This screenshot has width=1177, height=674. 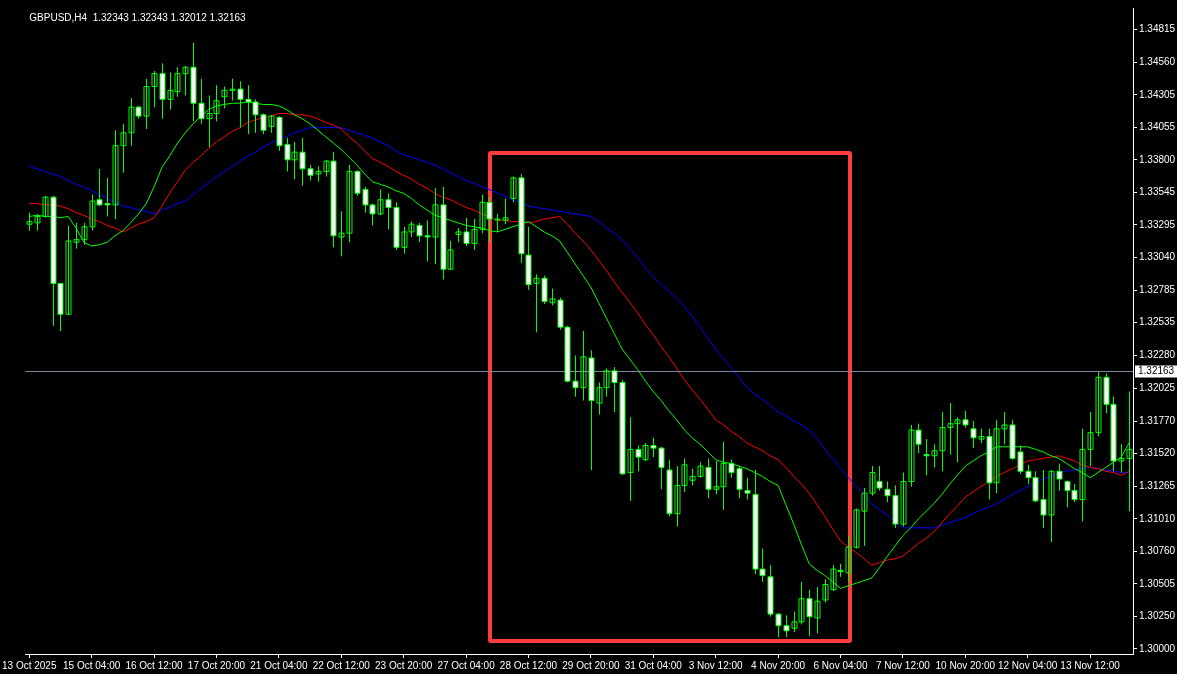 I want to click on y-tick-label: 1.30000, so click(x=1157, y=648).